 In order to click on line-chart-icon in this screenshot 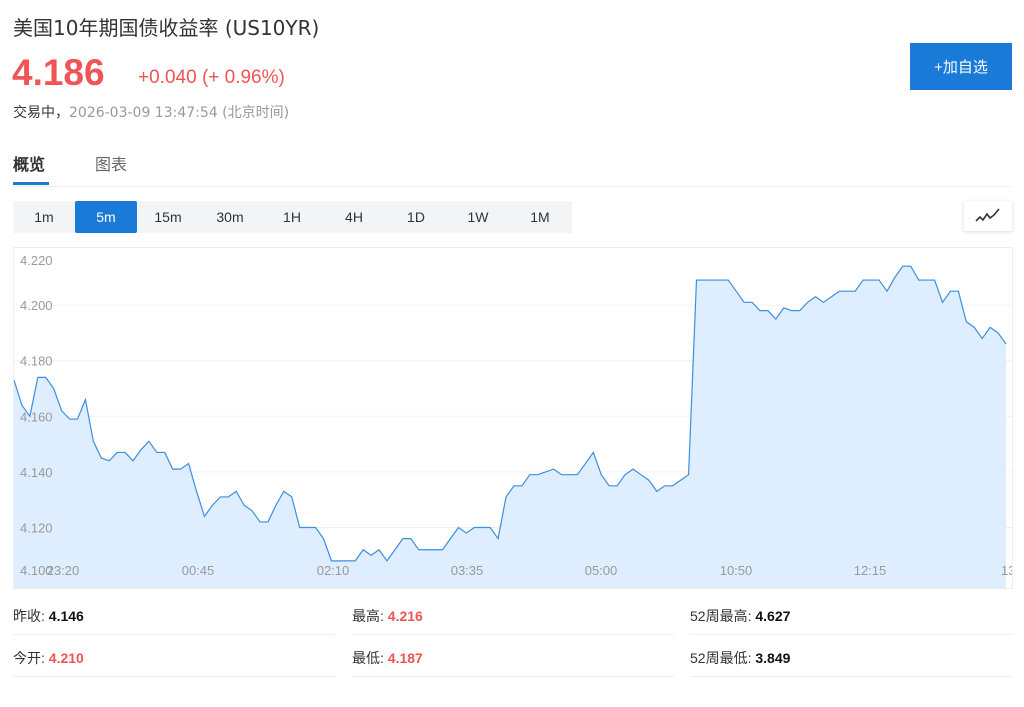, I will do `click(987, 215)`.